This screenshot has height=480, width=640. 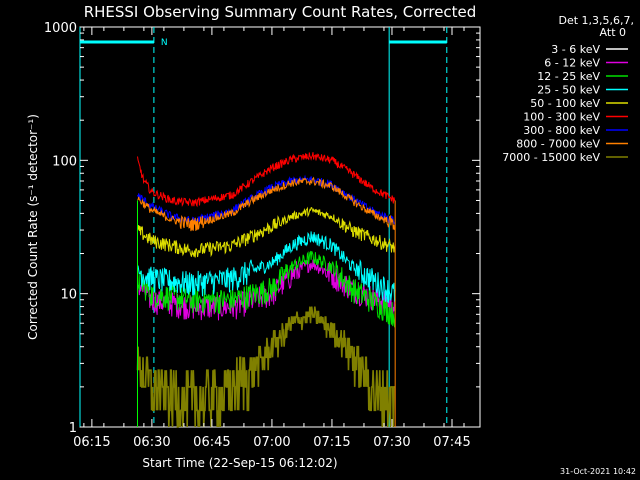 What do you see at coordinates (561, 130) in the screenshot?
I see `legend-label: 300 - 800 keV` at bounding box center [561, 130].